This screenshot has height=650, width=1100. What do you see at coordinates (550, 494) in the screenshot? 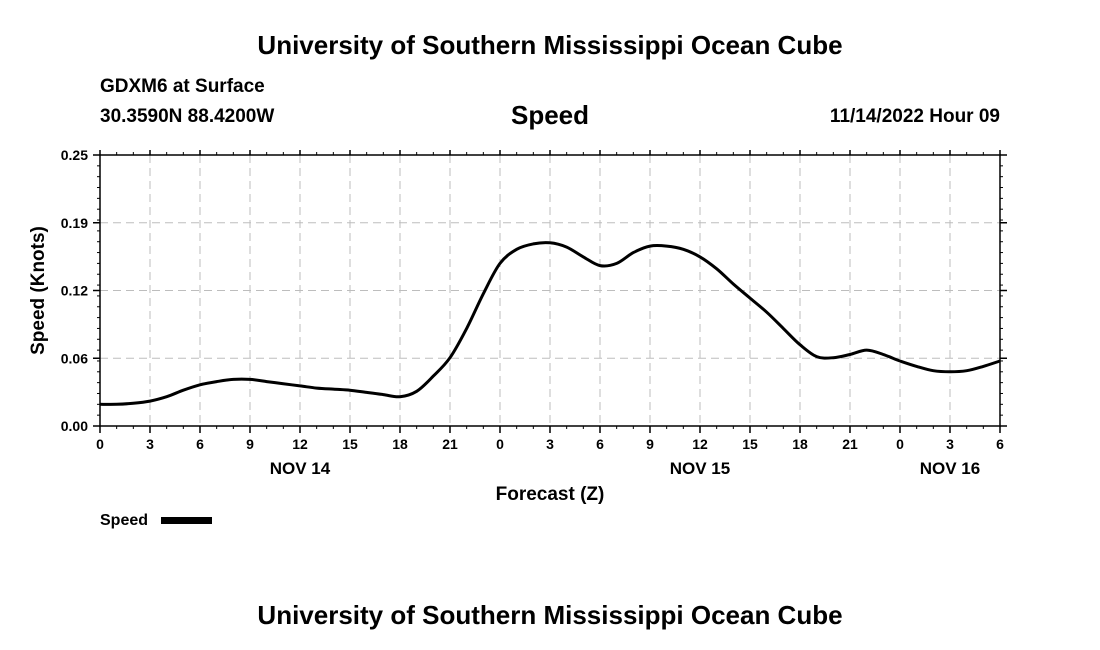
I see `x-axis-label: Forecast (Z)` at bounding box center [550, 494].